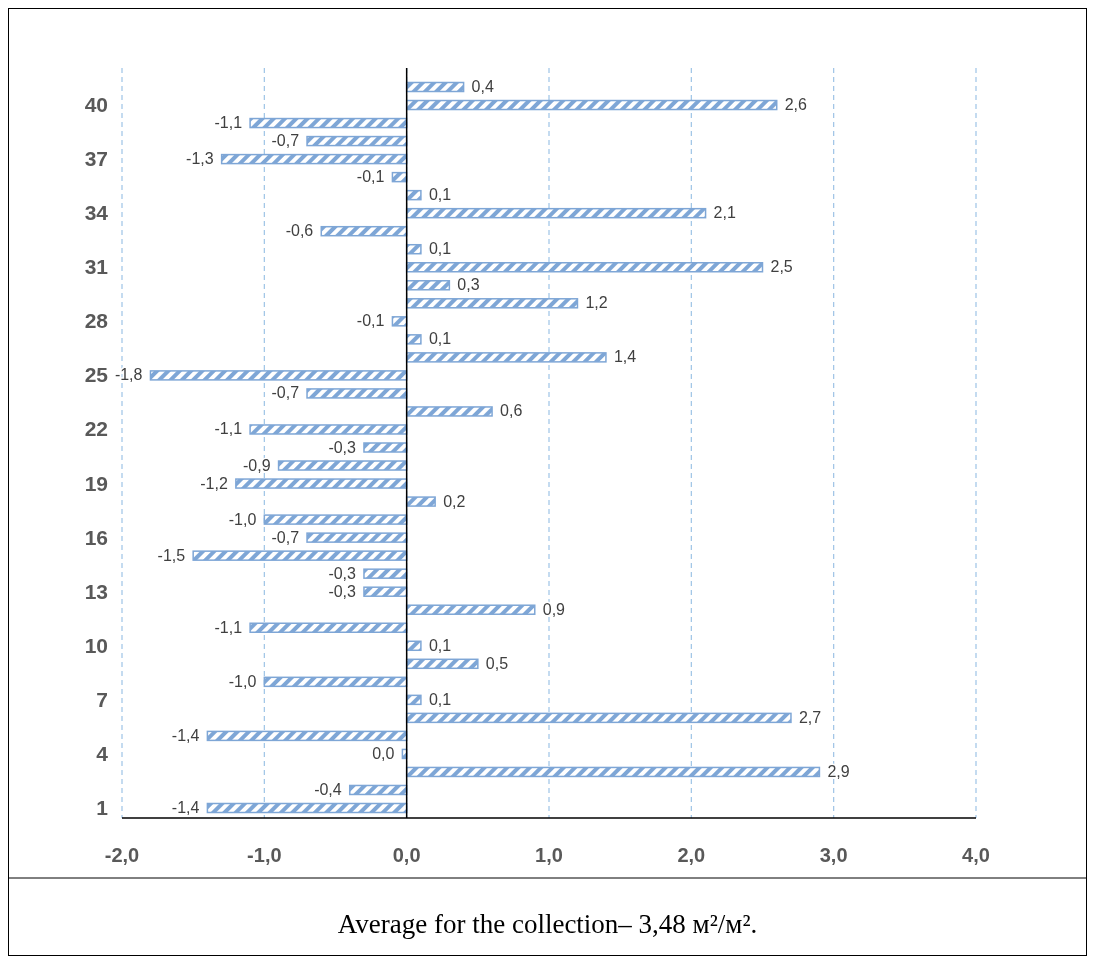  Describe the element at coordinates (102, 699) in the screenshot. I see `y-tick-label: 7` at that location.